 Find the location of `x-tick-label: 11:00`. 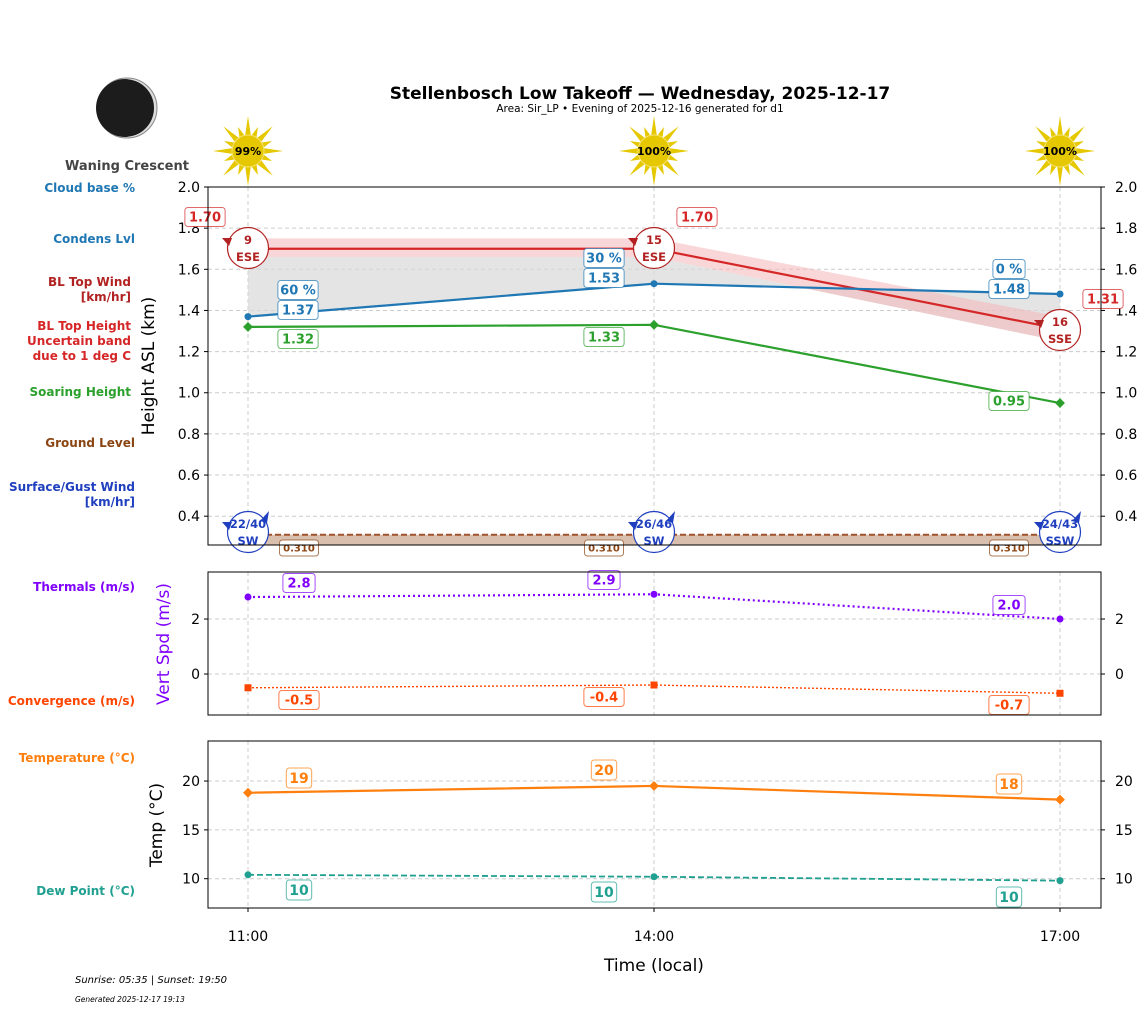

x-tick-label: 11:00 is located at coordinates (248, 937).